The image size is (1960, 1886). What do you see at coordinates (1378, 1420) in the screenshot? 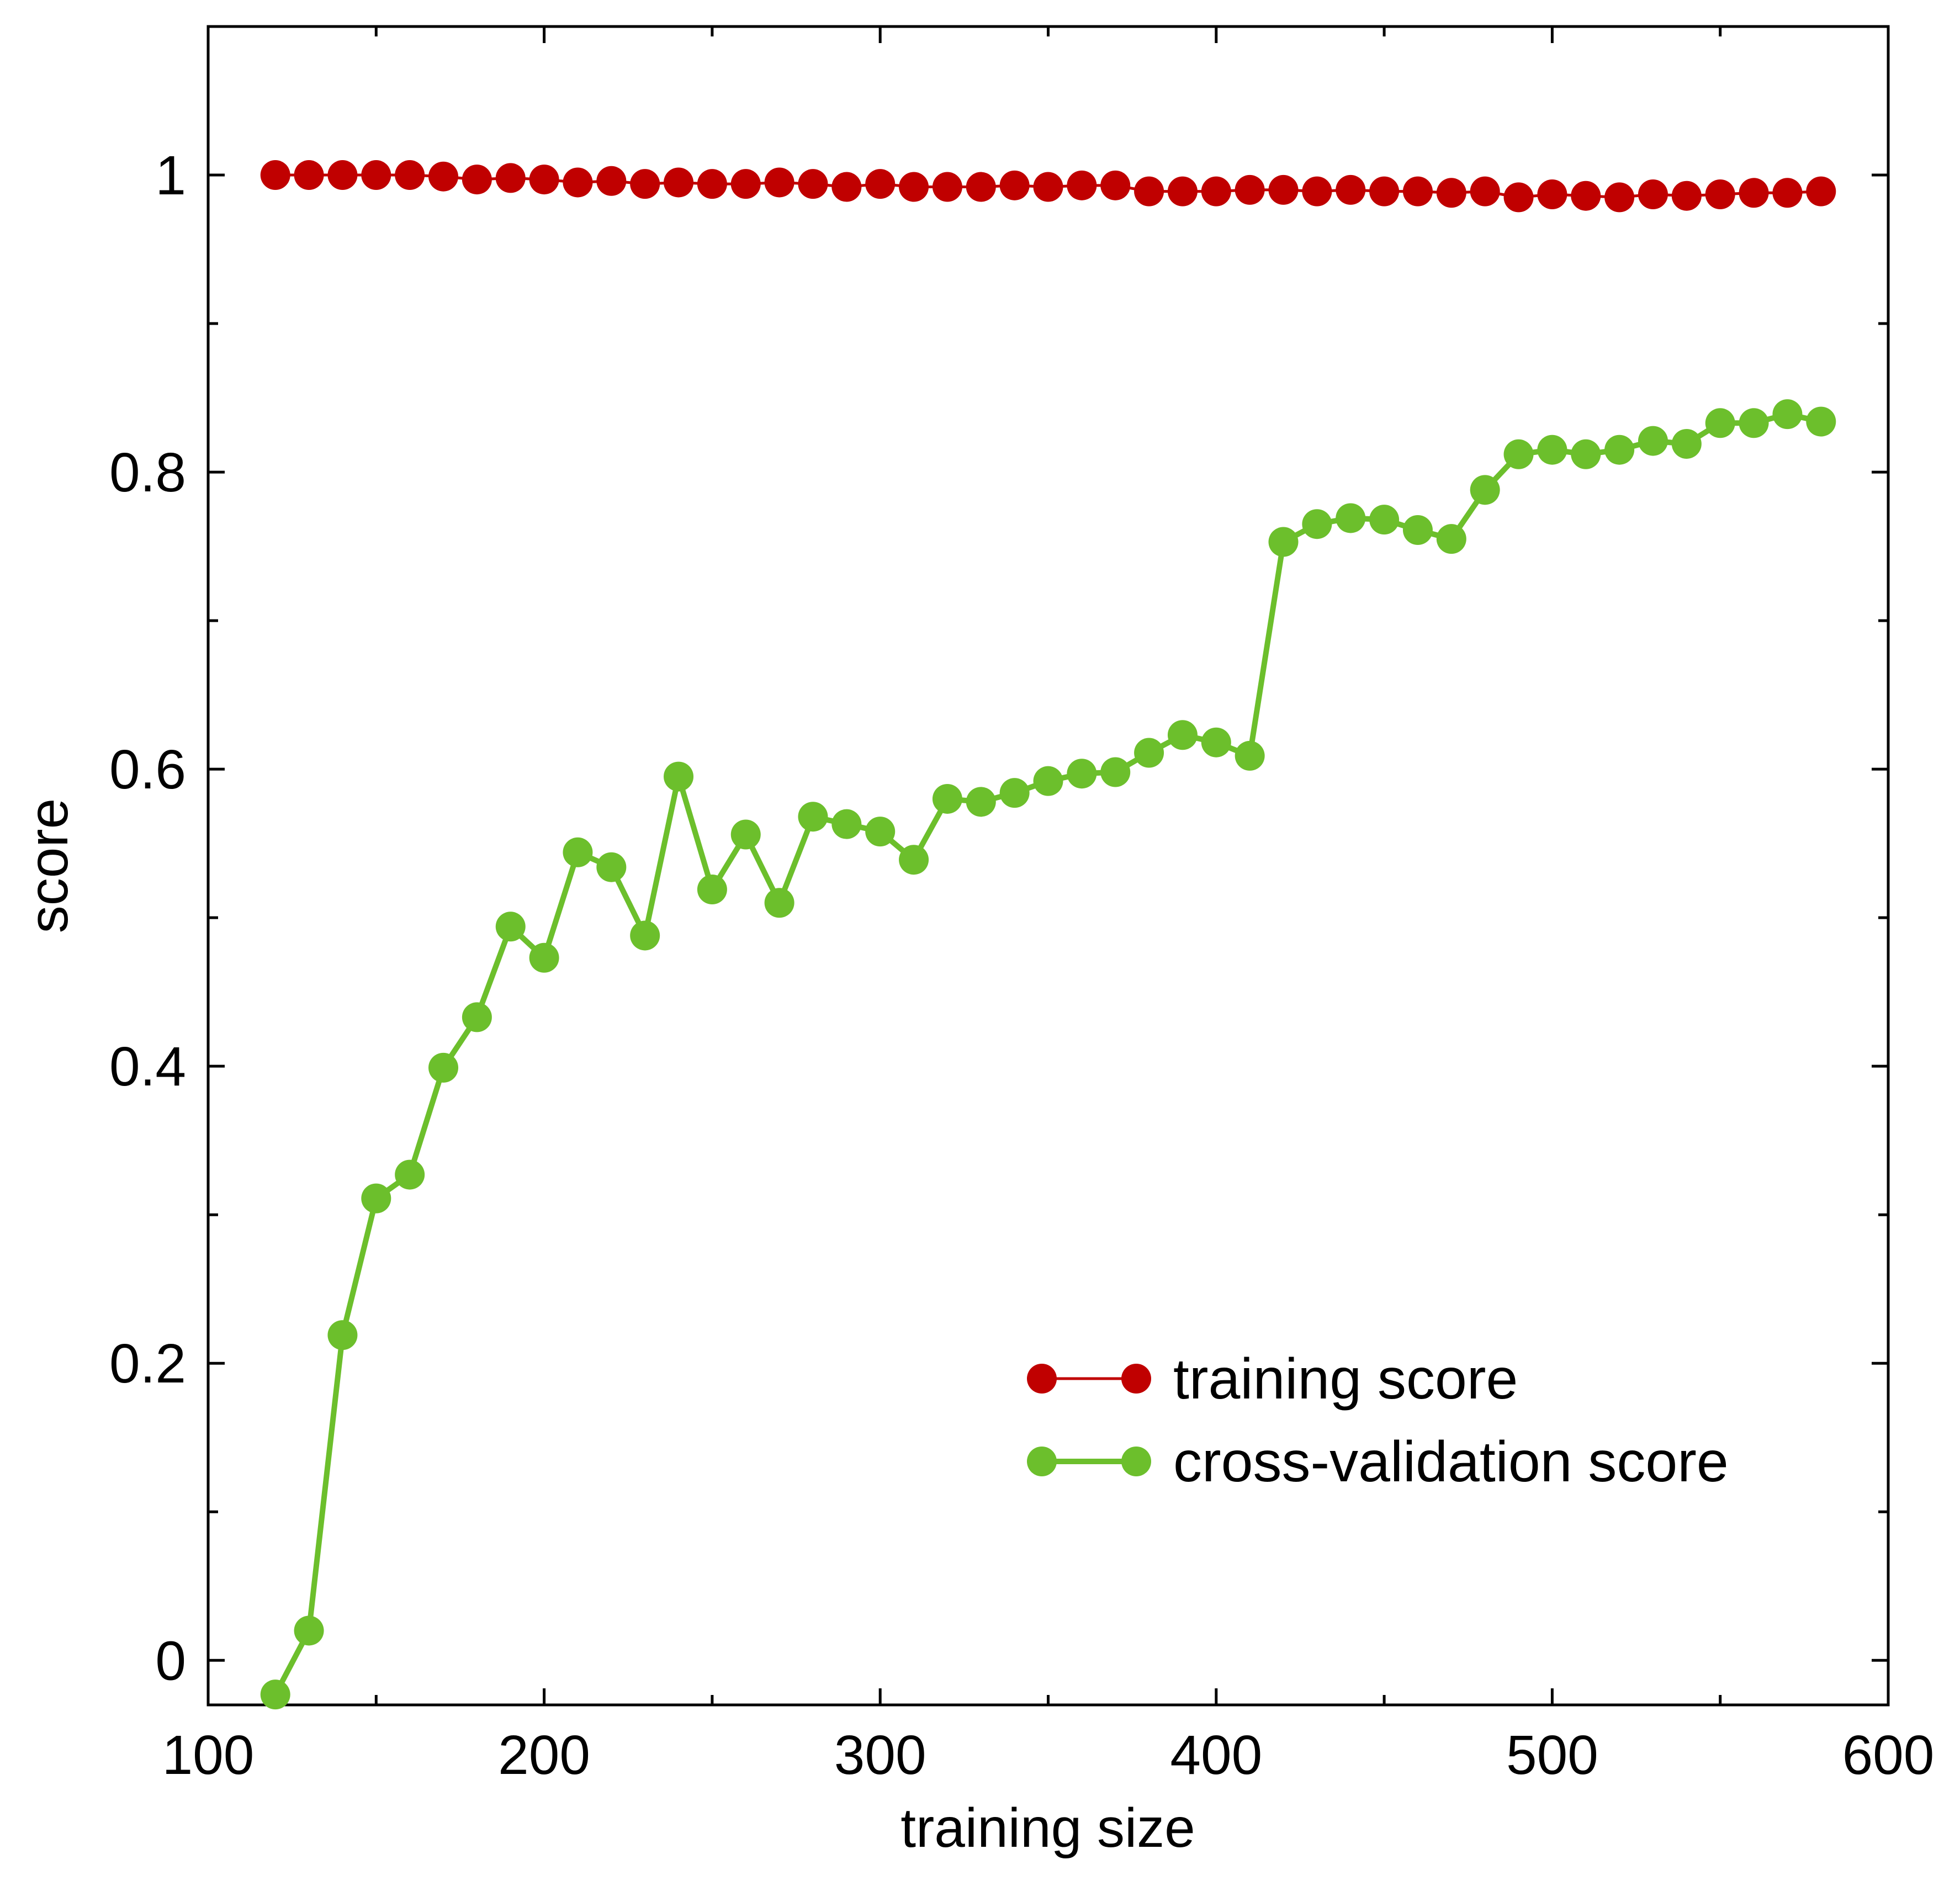
I see `legend: training score cross-validation score` at bounding box center [1378, 1420].